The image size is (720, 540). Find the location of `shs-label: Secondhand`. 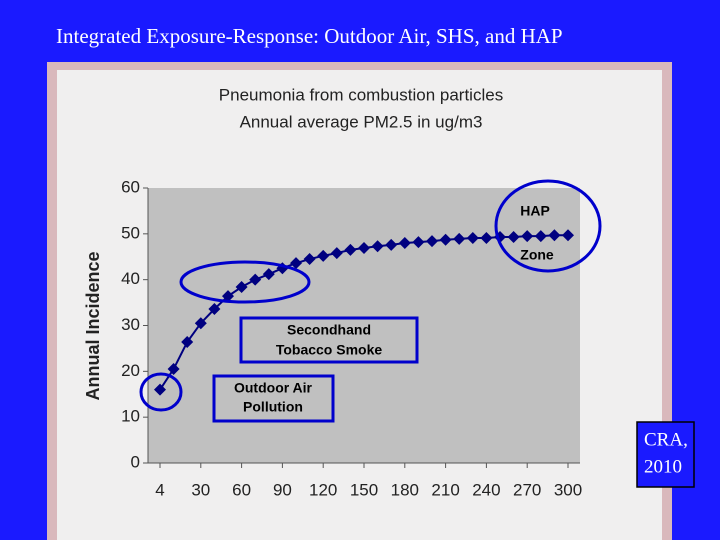

shs-label: Secondhand is located at coordinates (329, 330).